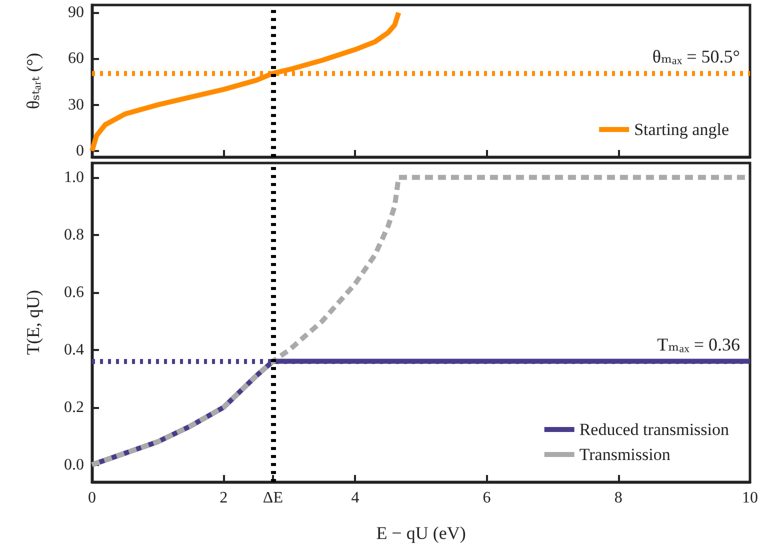 The image size is (764, 558). Describe the element at coordinates (74, 235) in the screenshot. I see `y-tick-label: 0.8` at that location.